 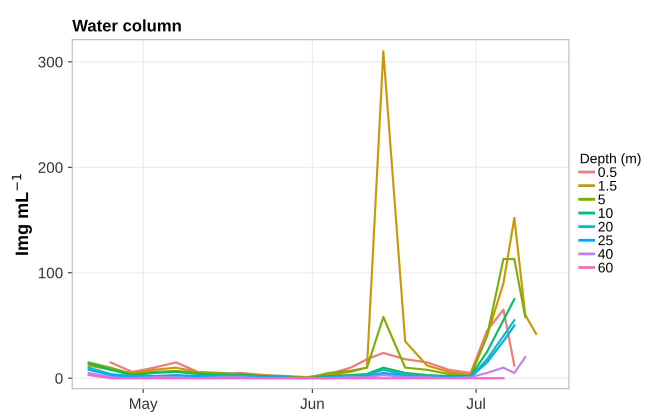 I want to click on chart-title: Water column, so click(x=126, y=25).